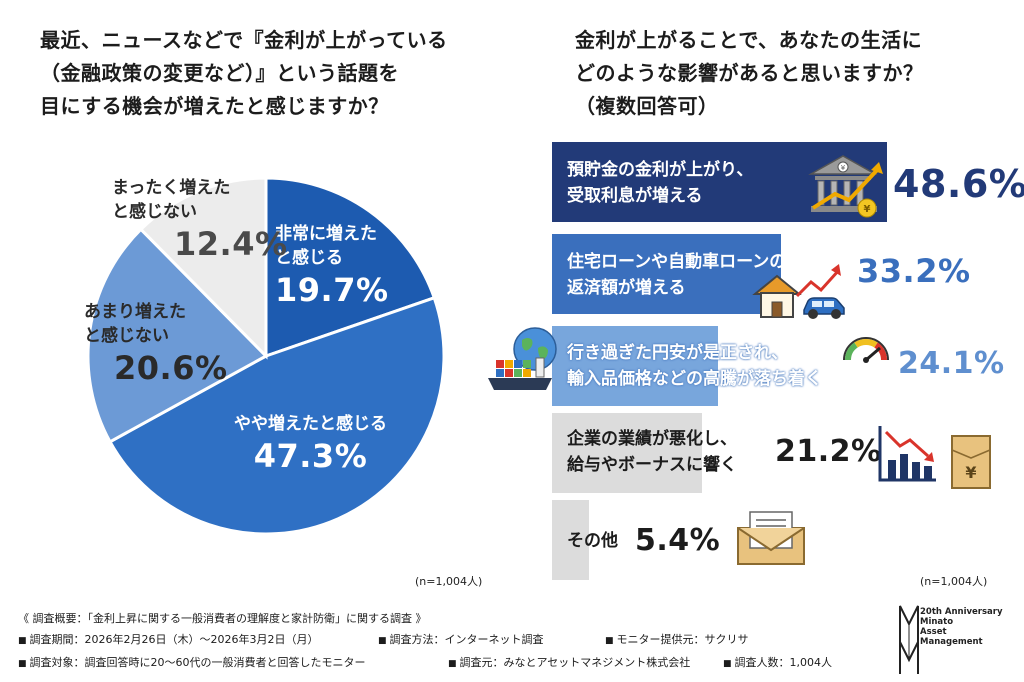  I want to click on bar-label-line: その他, so click(592, 541).